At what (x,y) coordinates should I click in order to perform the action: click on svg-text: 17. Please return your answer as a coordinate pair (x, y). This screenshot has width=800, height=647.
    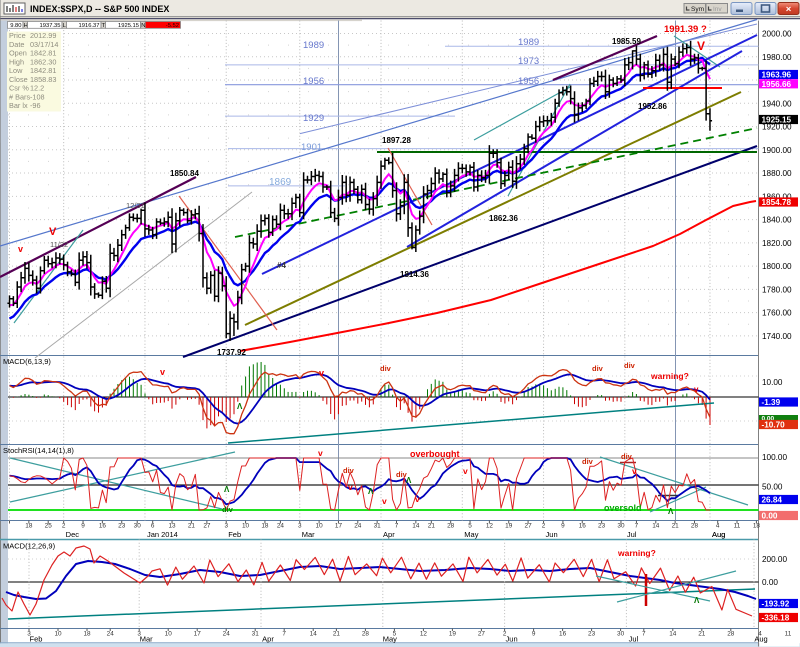
    Looking at the image, I should click on (198, 634).